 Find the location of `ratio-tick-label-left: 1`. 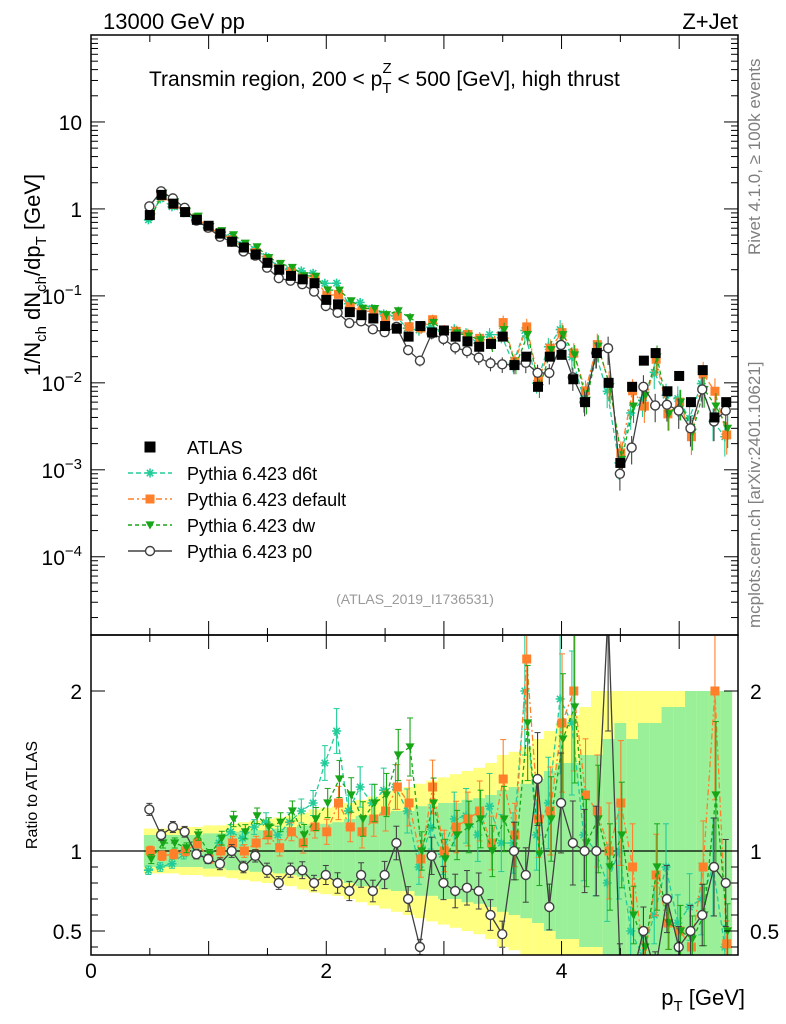

ratio-tick-label-left: 1 is located at coordinates (76, 852).